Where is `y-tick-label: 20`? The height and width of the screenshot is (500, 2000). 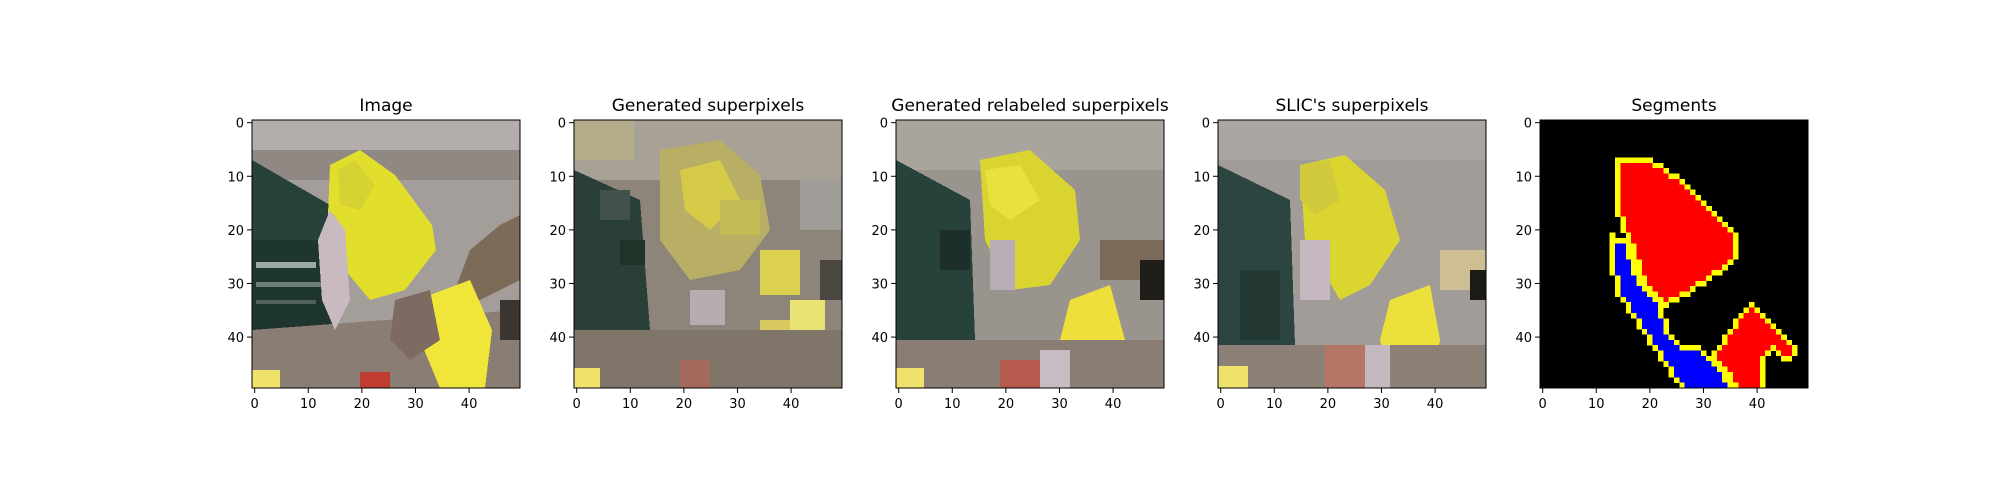 y-tick-label: 20 is located at coordinates (879, 231).